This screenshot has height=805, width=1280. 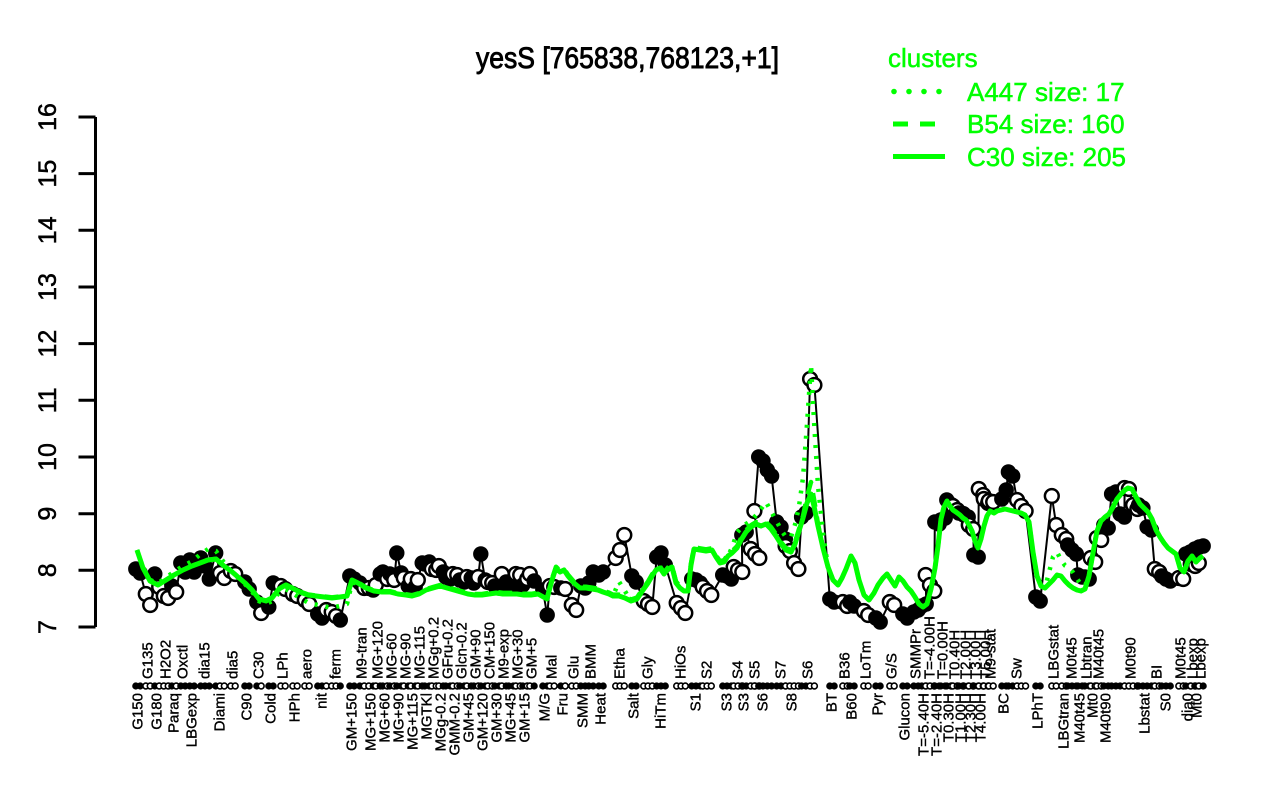 I want to click on svg-text: GM+90, so click(x=476, y=654).